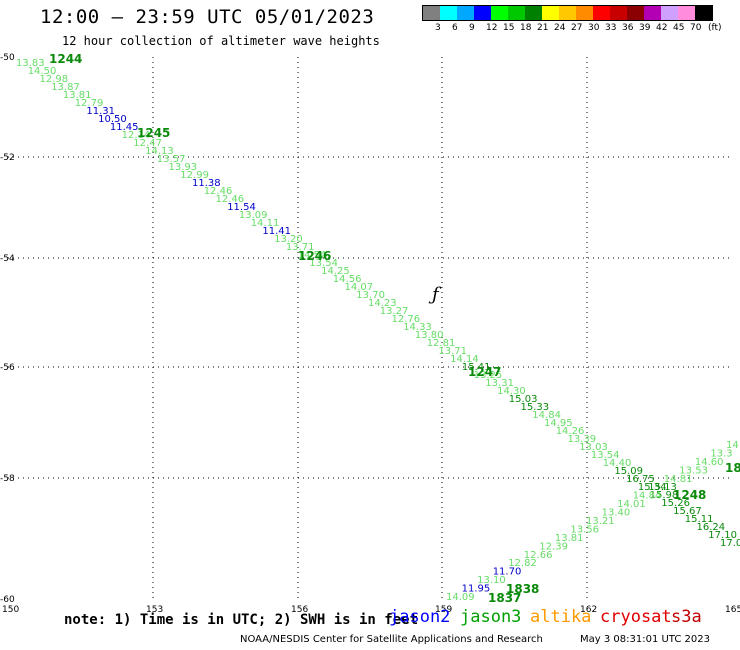  Describe the element at coordinates (288, 239) in the screenshot. I see `swh-value-label: 13.20` at that location.